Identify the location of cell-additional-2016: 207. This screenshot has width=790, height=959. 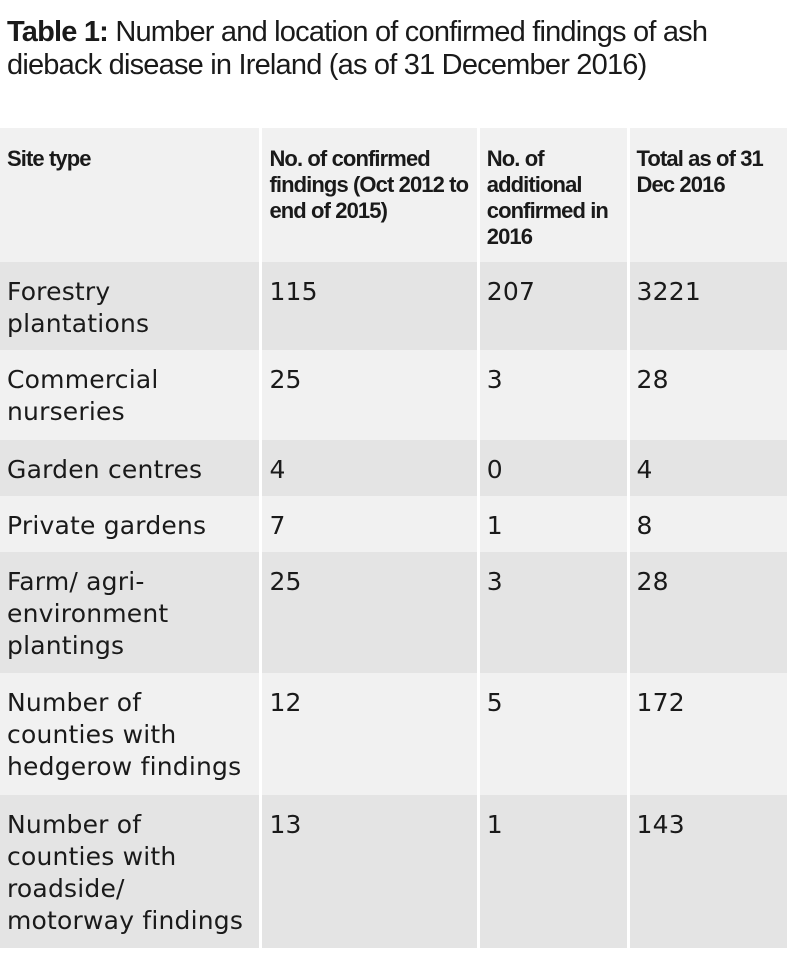
(553, 306).